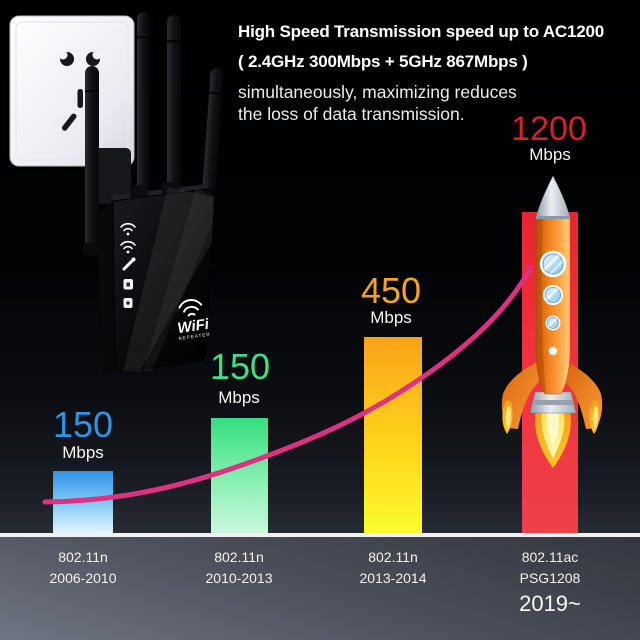 The height and width of the screenshot is (640, 640). I want to click on wifi-5ghz-icon, so click(128, 247).